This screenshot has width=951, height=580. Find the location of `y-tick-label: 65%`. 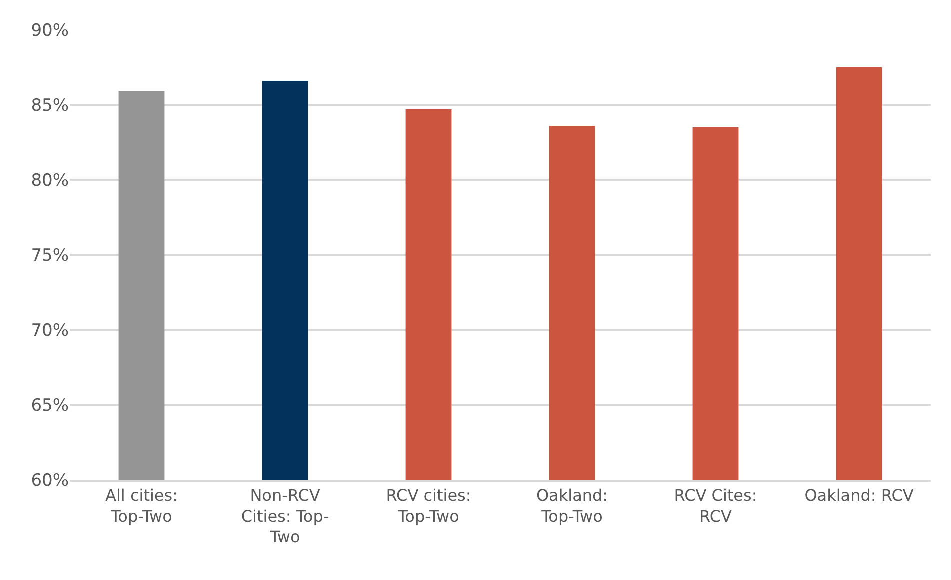

y-tick-label: 65% is located at coordinates (50, 406).